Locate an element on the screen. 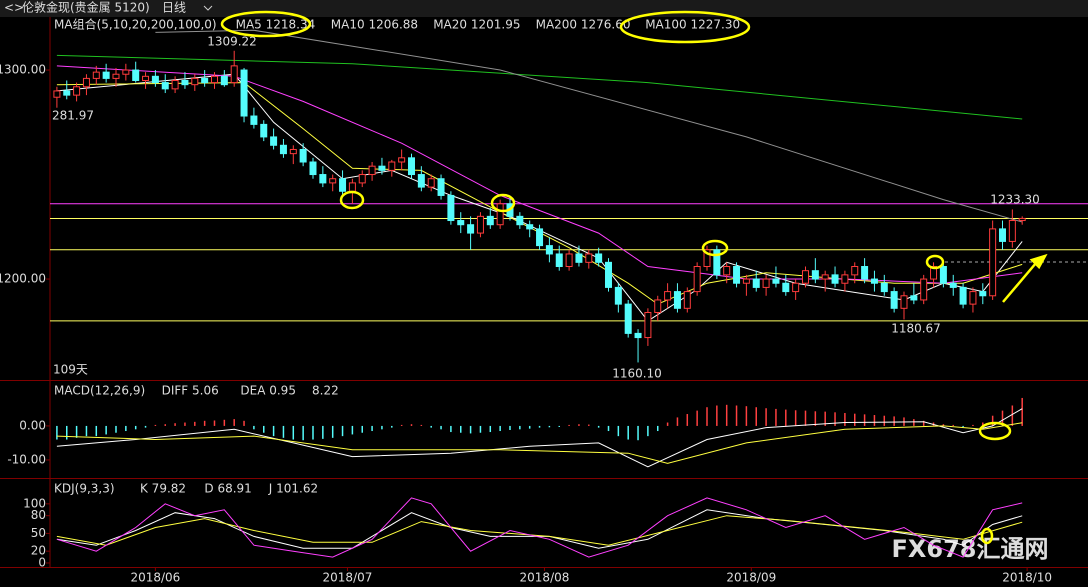 This screenshot has height=587, width=1088. y-tick-label: 80 is located at coordinates (38, 515).